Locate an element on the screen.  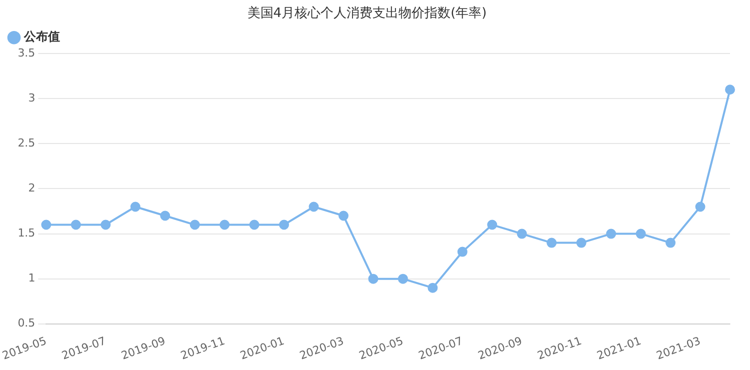
legend-label: 公布值 is located at coordinates (41, 37).